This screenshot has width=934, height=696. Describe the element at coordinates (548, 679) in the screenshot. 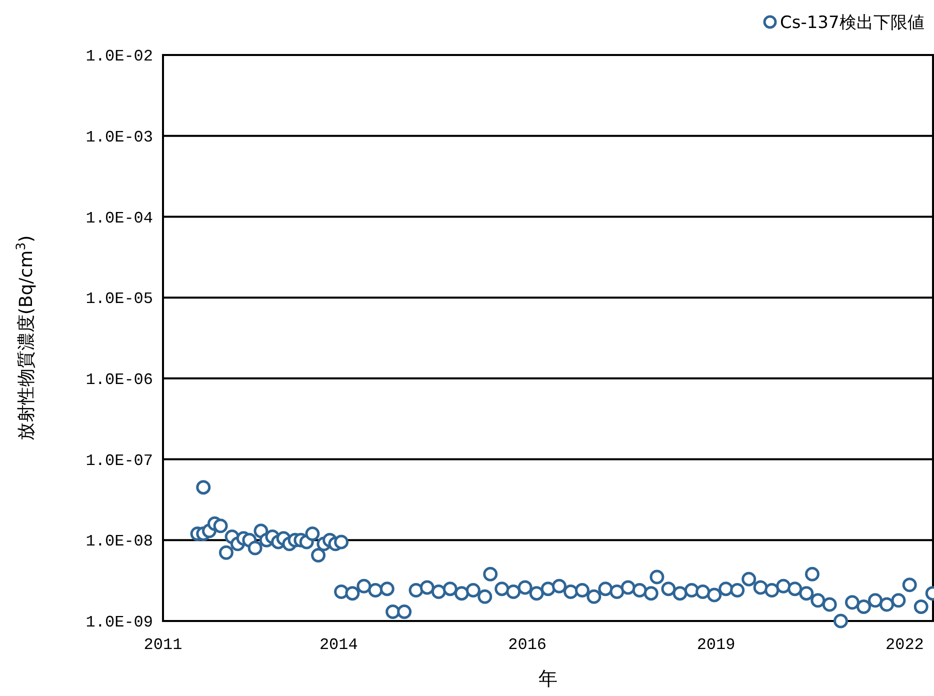

I see `x-axis-title: 年` at that location.